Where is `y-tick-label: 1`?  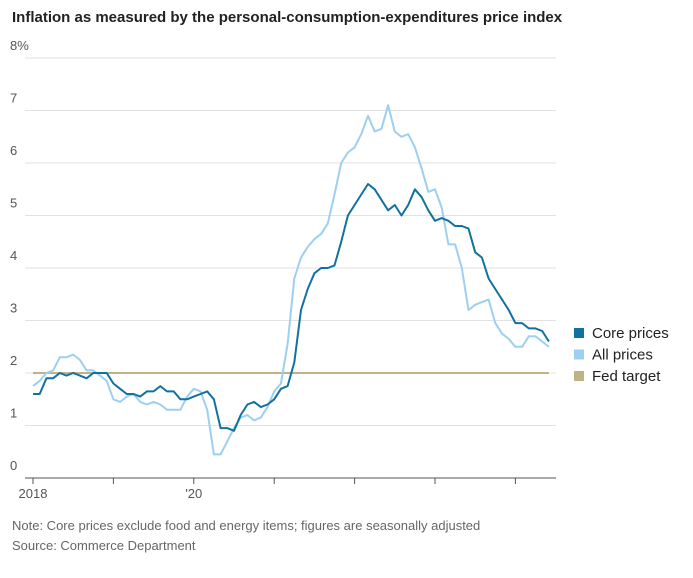
y-tick-label: 1 is located at coordinates (13, 413).